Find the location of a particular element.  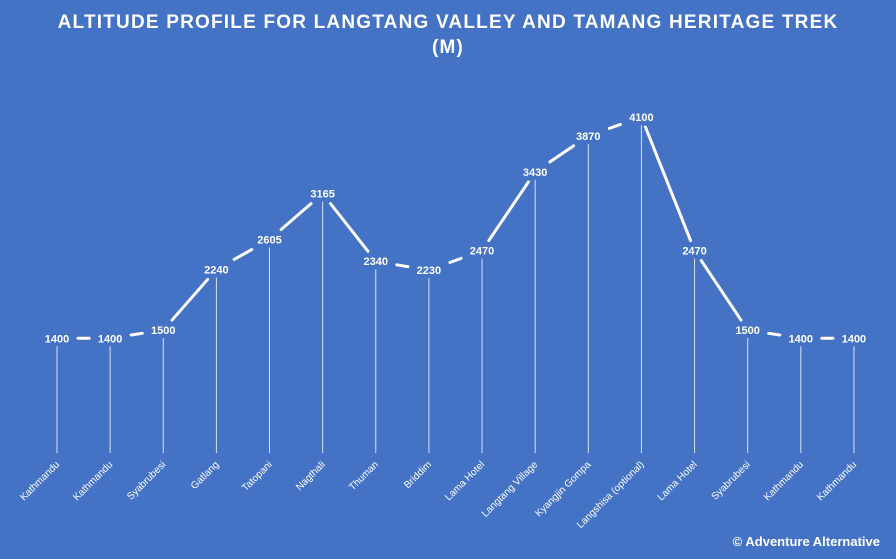

data-label: 2605 is located at coordinates (269, 241).